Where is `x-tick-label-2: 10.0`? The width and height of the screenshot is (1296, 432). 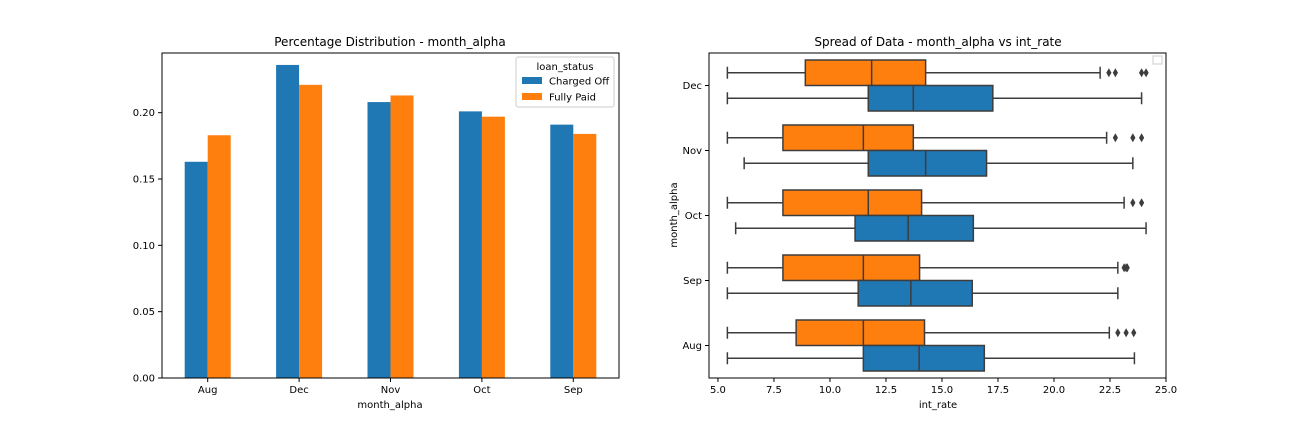
x-tick-label-2: 10.0 is located at coordinates (830, 390).